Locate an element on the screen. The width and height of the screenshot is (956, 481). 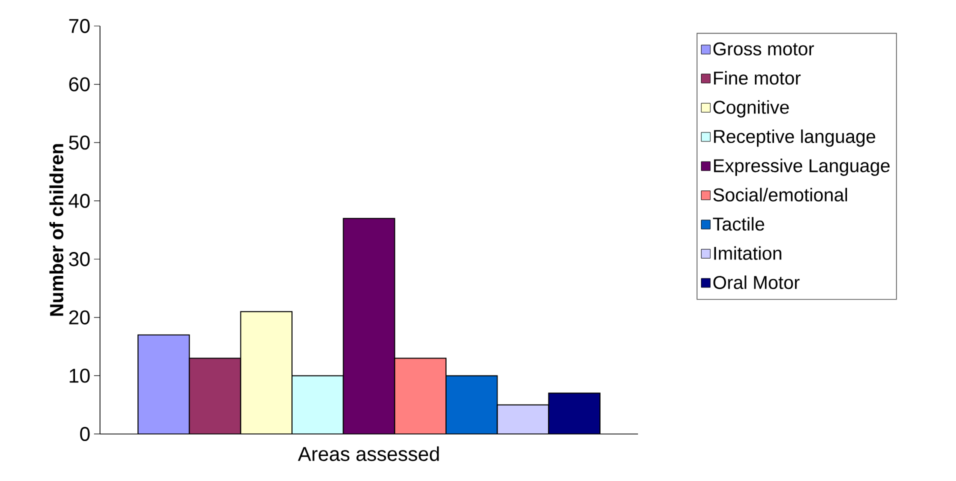
legend-label: Social/emotional is located at coordinates (780, 195).